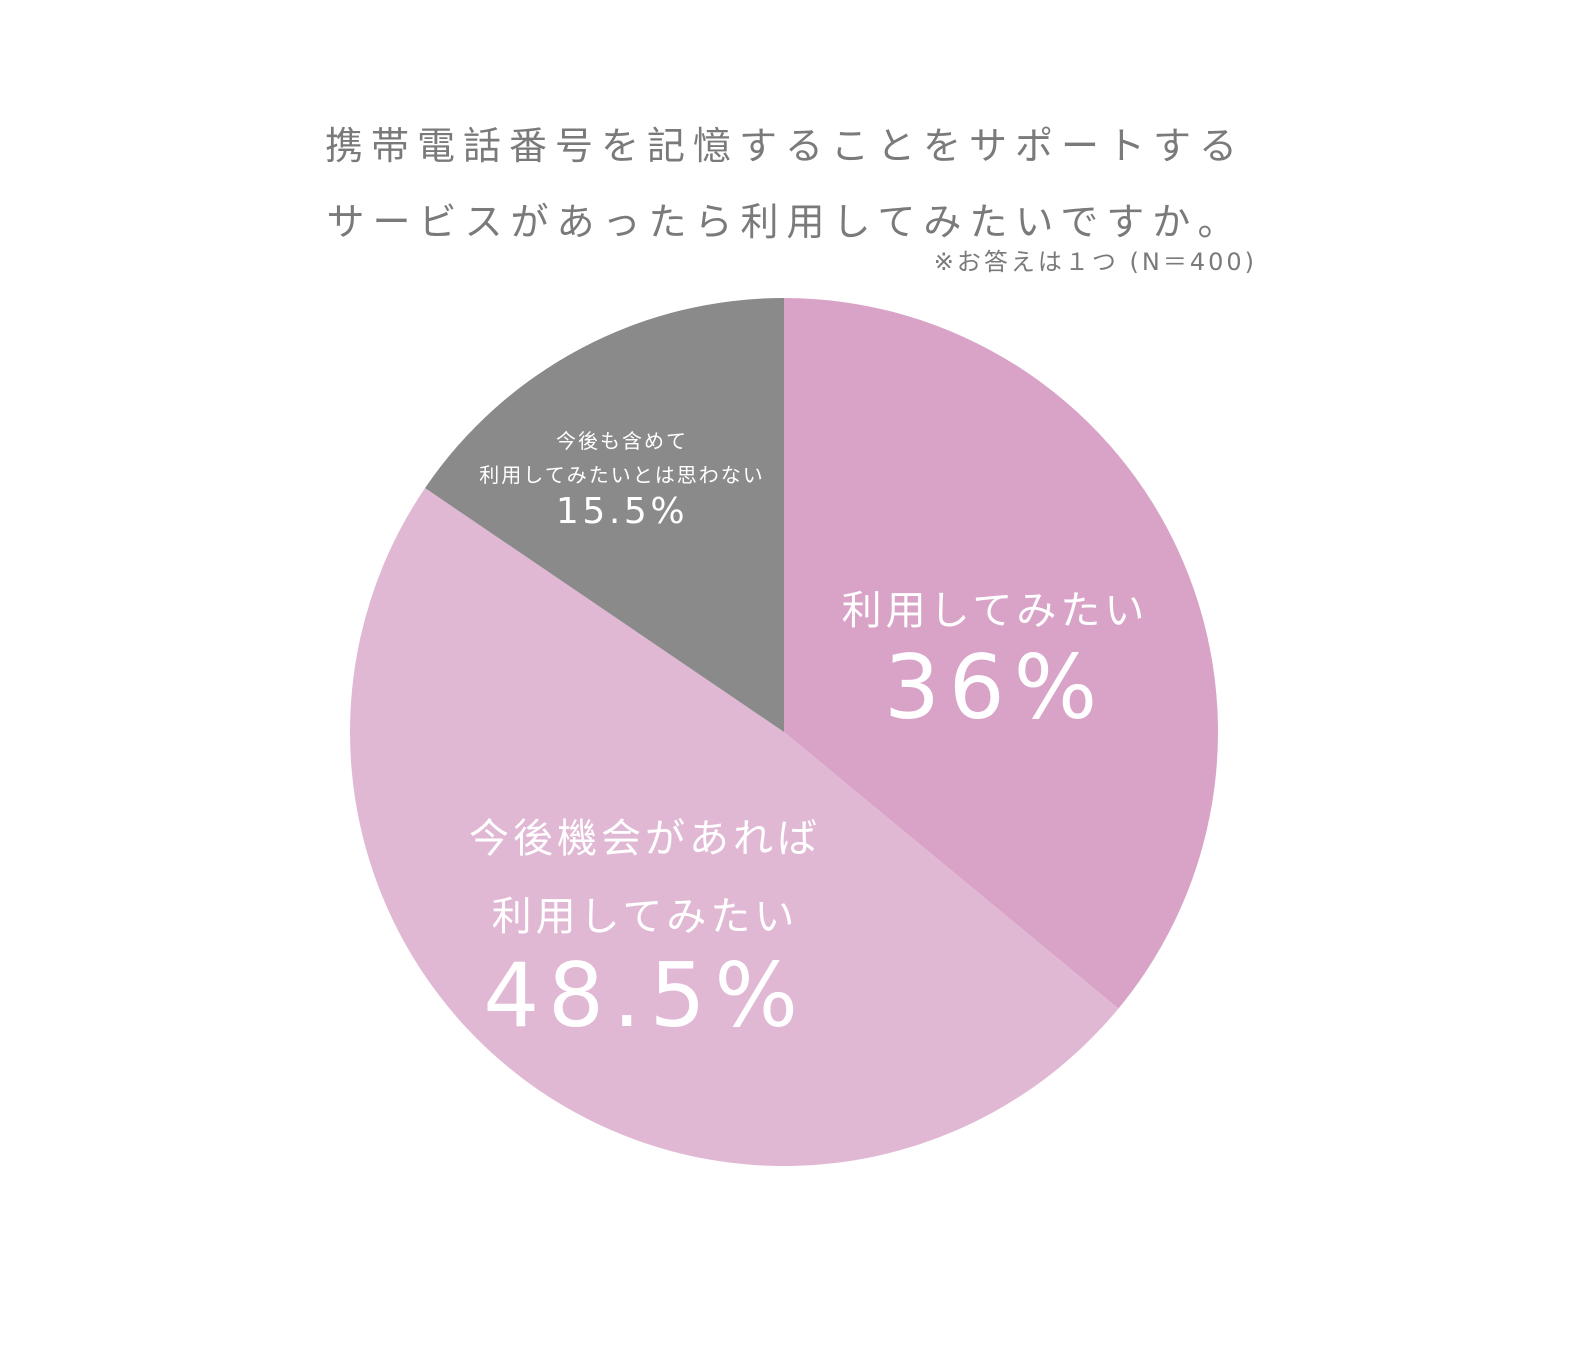 The width and height of the screenshot is (1589, 1350). Describe the element at coordinates (995, 611) in the screenshot. I see `slice-label: 利用してみたい` at that location.